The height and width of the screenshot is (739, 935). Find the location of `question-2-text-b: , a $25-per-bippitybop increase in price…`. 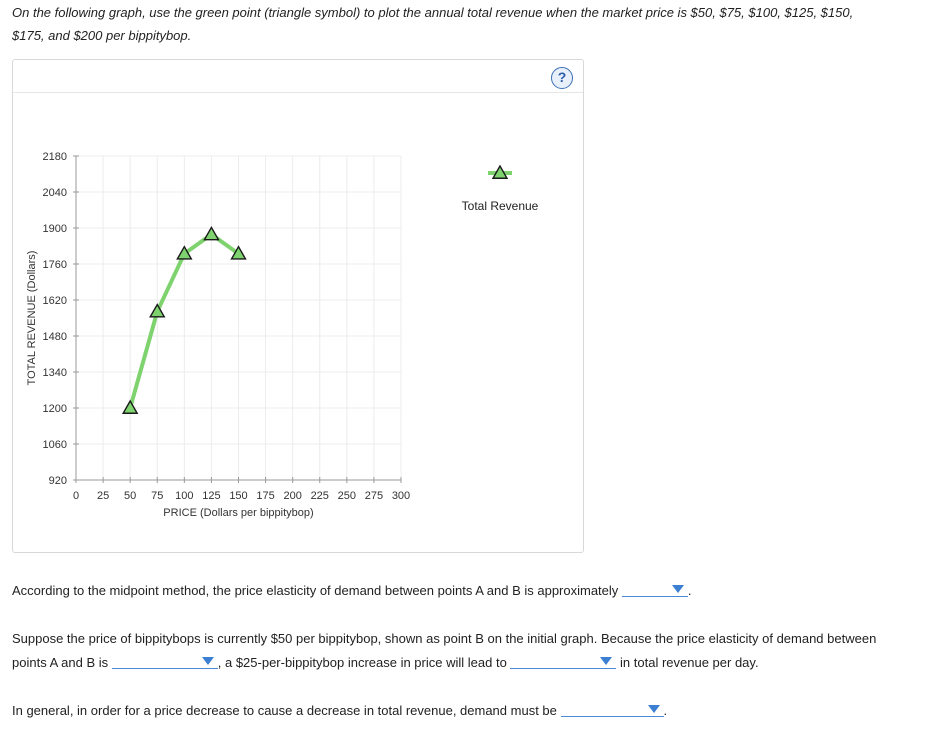

question-2-text-b: , a $25-per-bippitybop increase in price… is located at coordinates (362, 662).